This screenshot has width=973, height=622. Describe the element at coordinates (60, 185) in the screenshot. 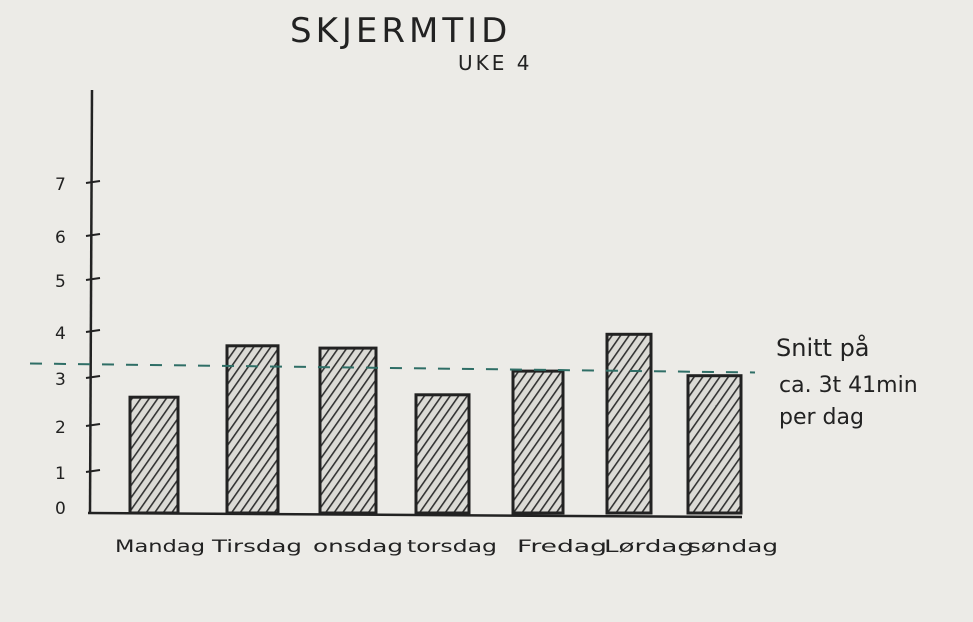

I see `y-tick-label: 7` at that location.